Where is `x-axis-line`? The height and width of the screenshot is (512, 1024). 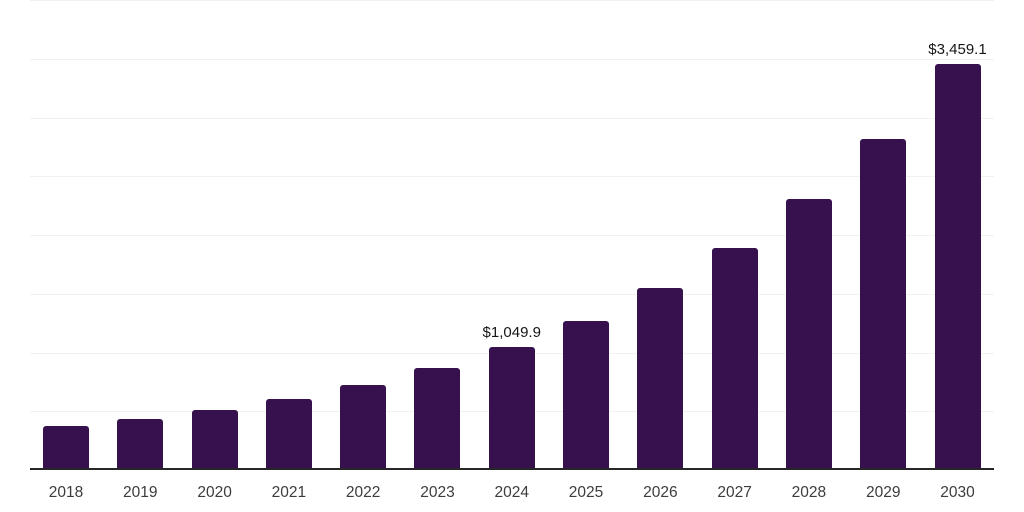 x-axis-line is located at coordinates (512, 469).